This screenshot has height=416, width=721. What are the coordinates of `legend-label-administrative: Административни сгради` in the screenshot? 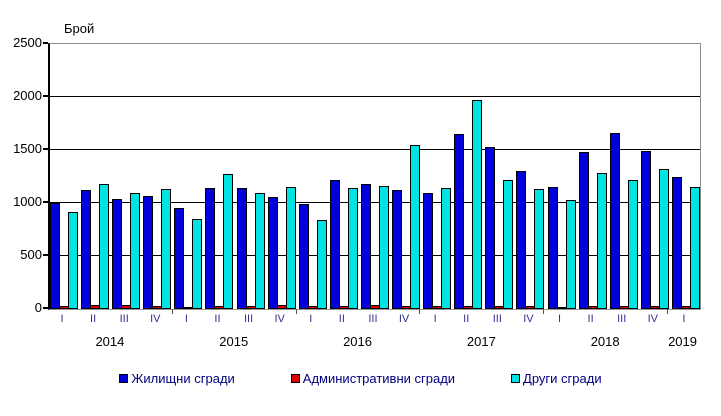 It's located at (379, 378).